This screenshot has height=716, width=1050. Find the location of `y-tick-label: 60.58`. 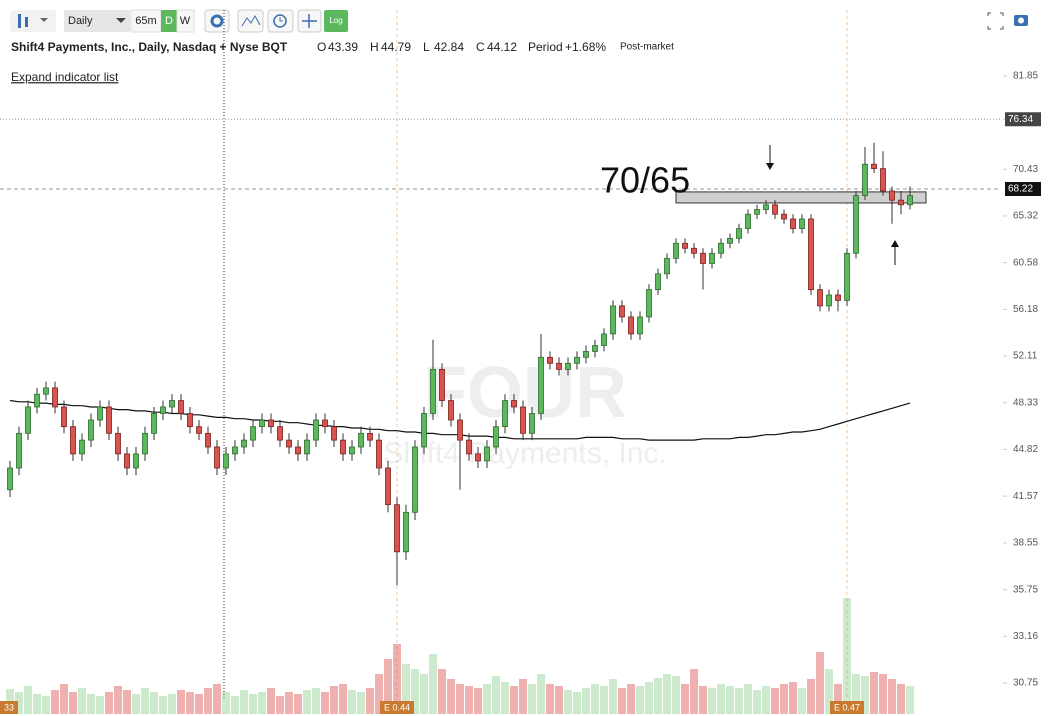

y-tick-label: 60.58 is located at coordinates (1025, 262).